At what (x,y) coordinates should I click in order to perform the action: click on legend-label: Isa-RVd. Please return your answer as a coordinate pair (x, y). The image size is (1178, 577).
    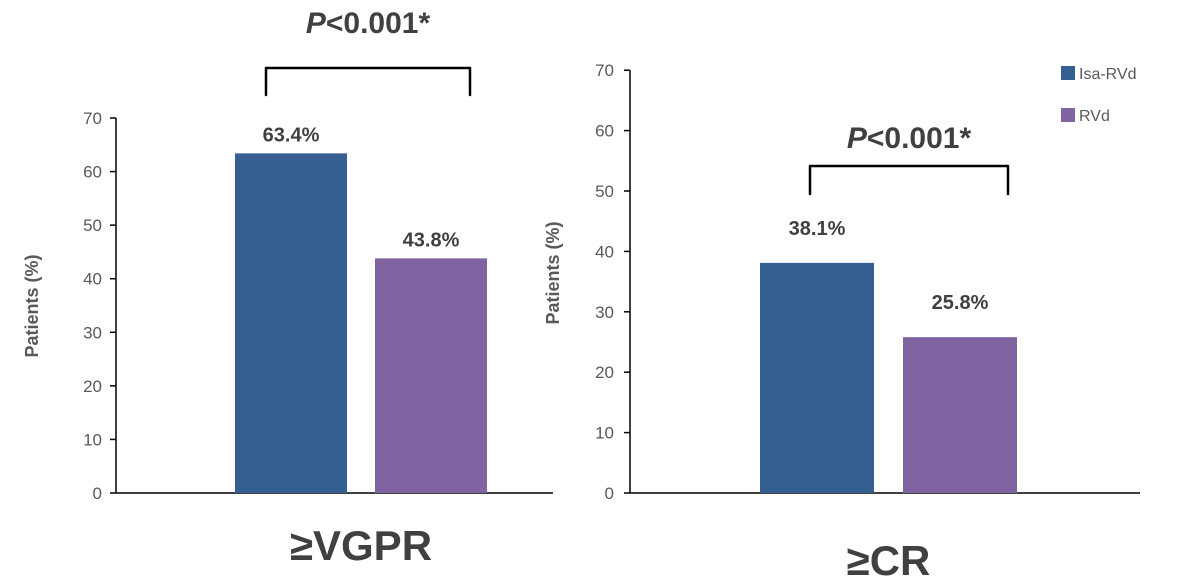
    Looking at the image, I should click on (1108, 74).